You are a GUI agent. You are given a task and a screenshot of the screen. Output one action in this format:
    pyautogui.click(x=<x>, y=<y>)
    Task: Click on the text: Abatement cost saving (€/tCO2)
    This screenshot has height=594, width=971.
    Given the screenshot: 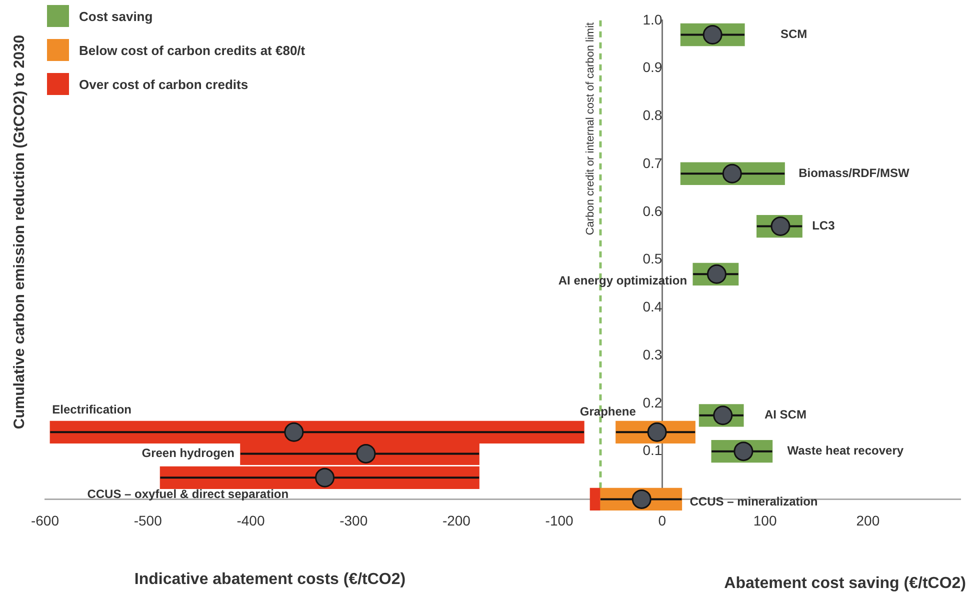 What is the action you would take?
    pyautogui.click(x=845, y=583)
    